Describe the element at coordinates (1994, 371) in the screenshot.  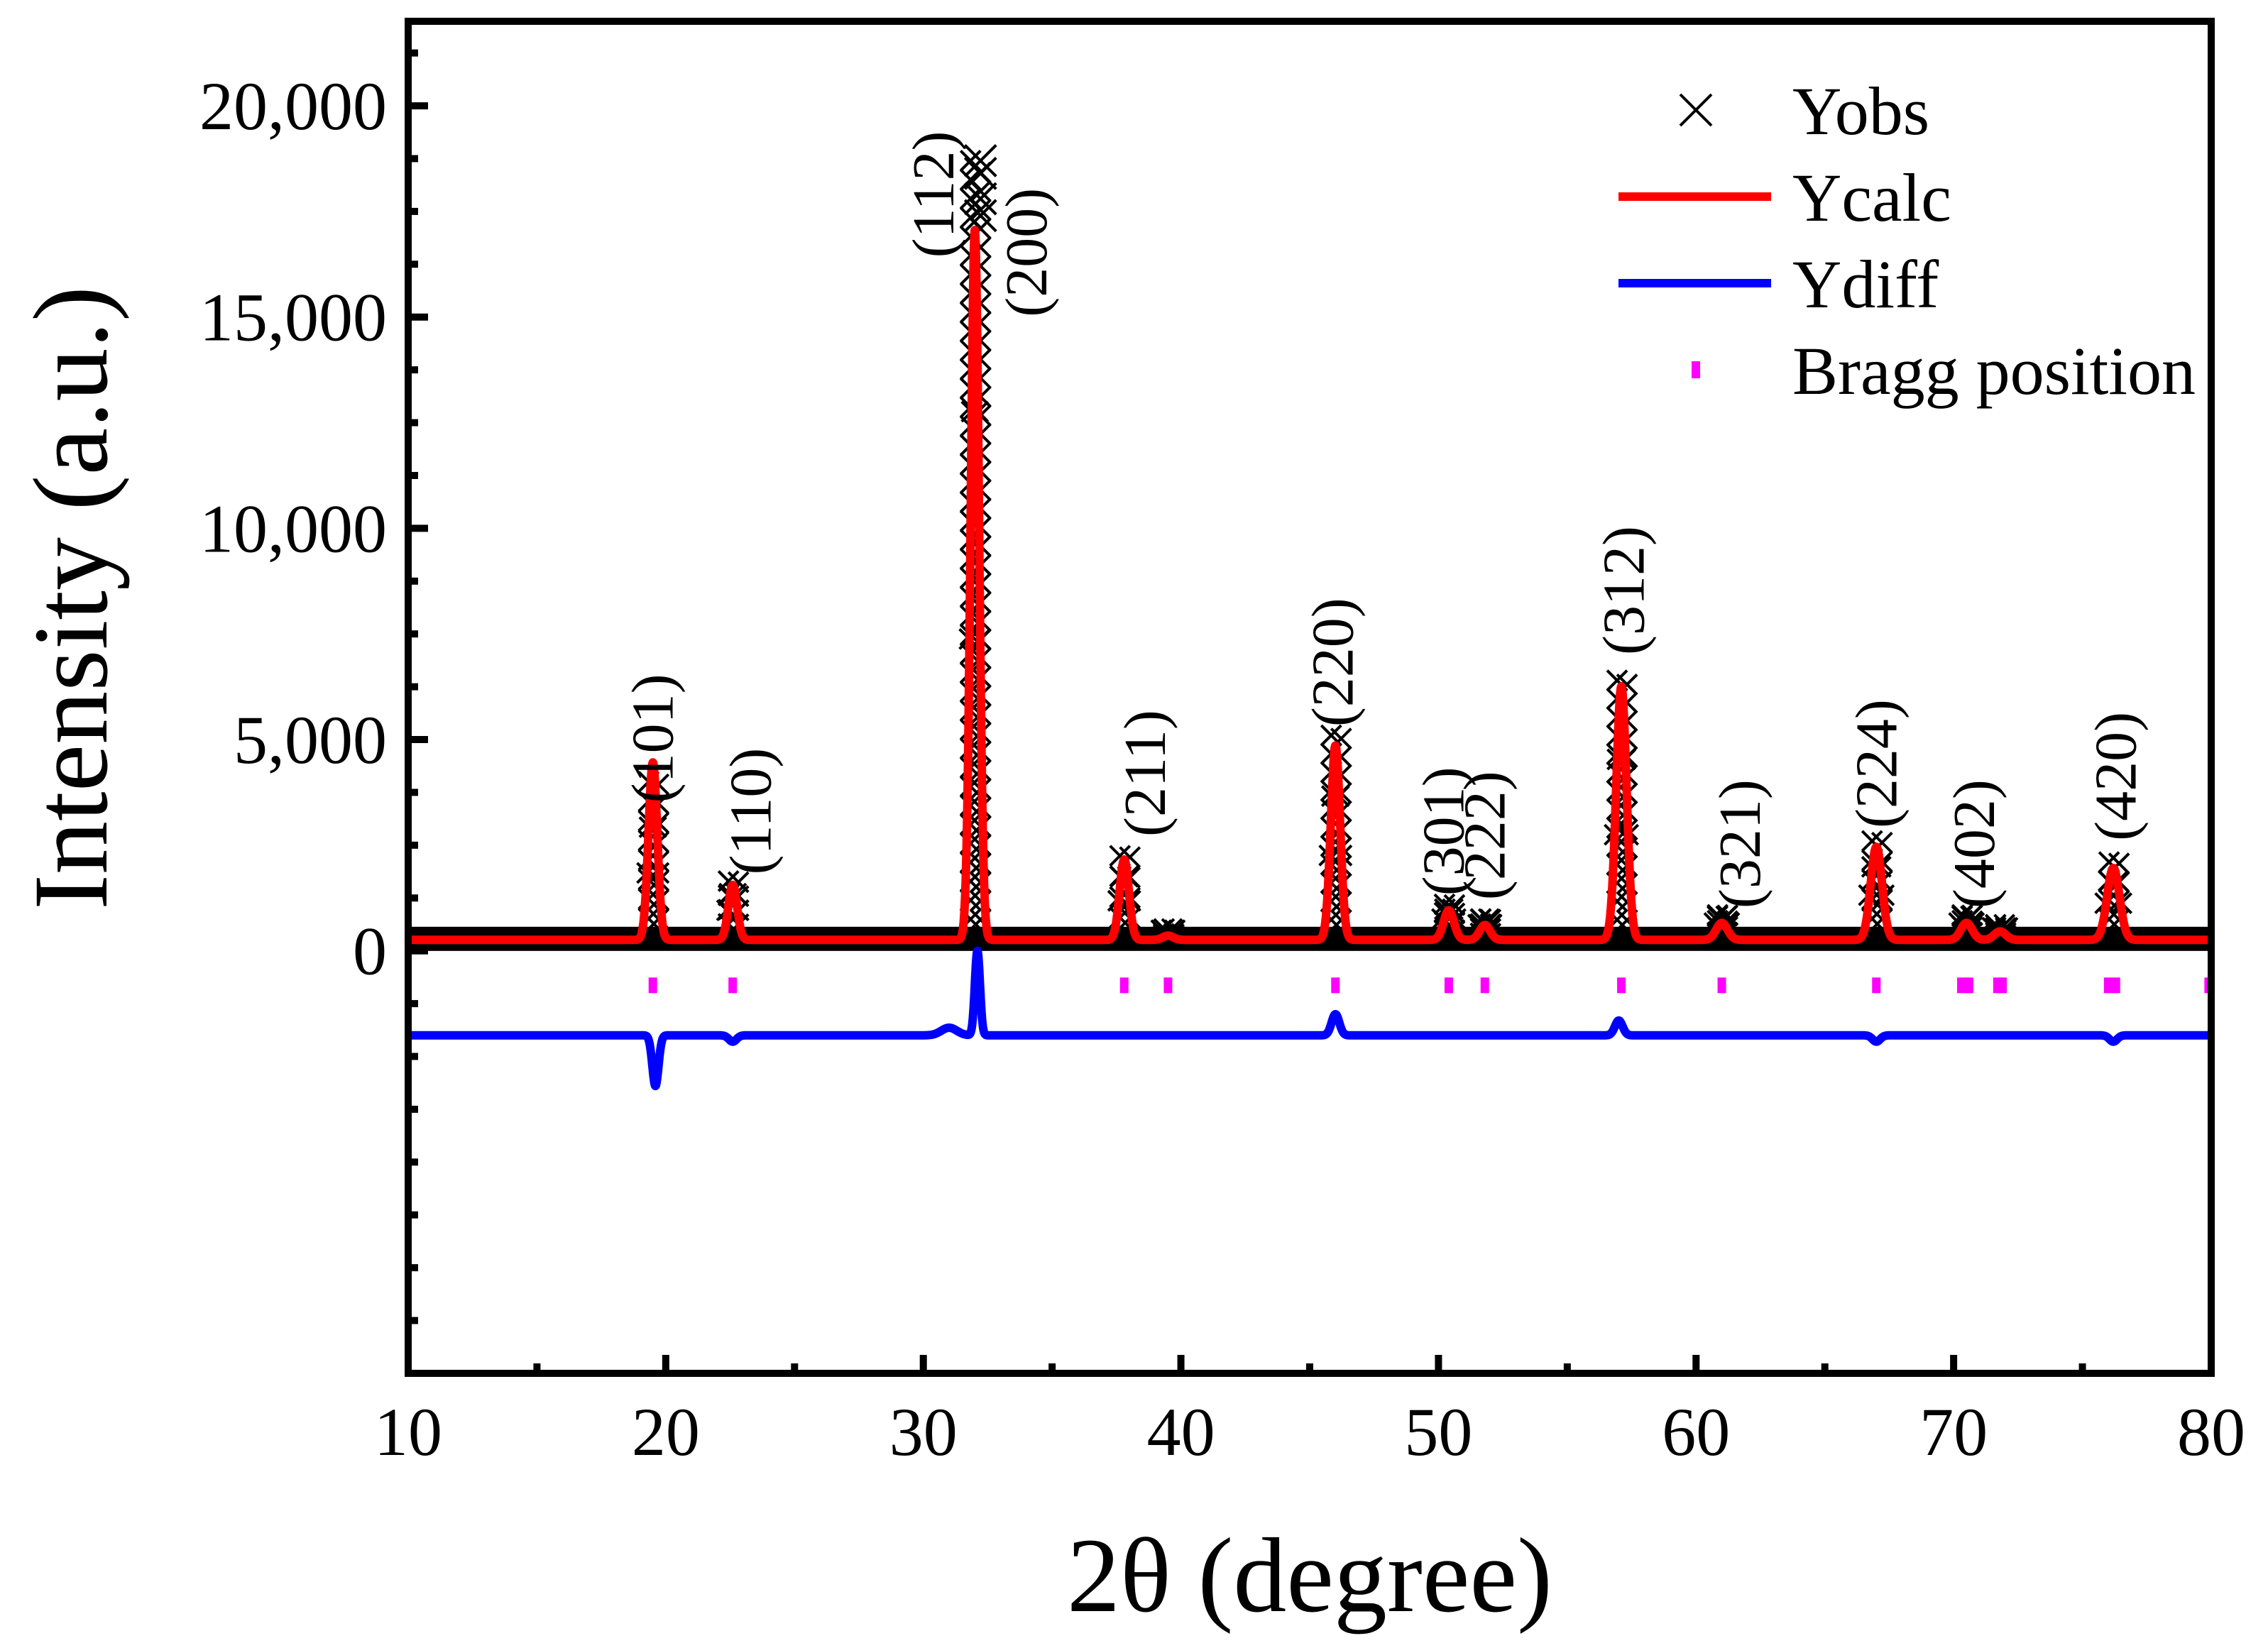
I see `legend-label: Bragg position` at that location.